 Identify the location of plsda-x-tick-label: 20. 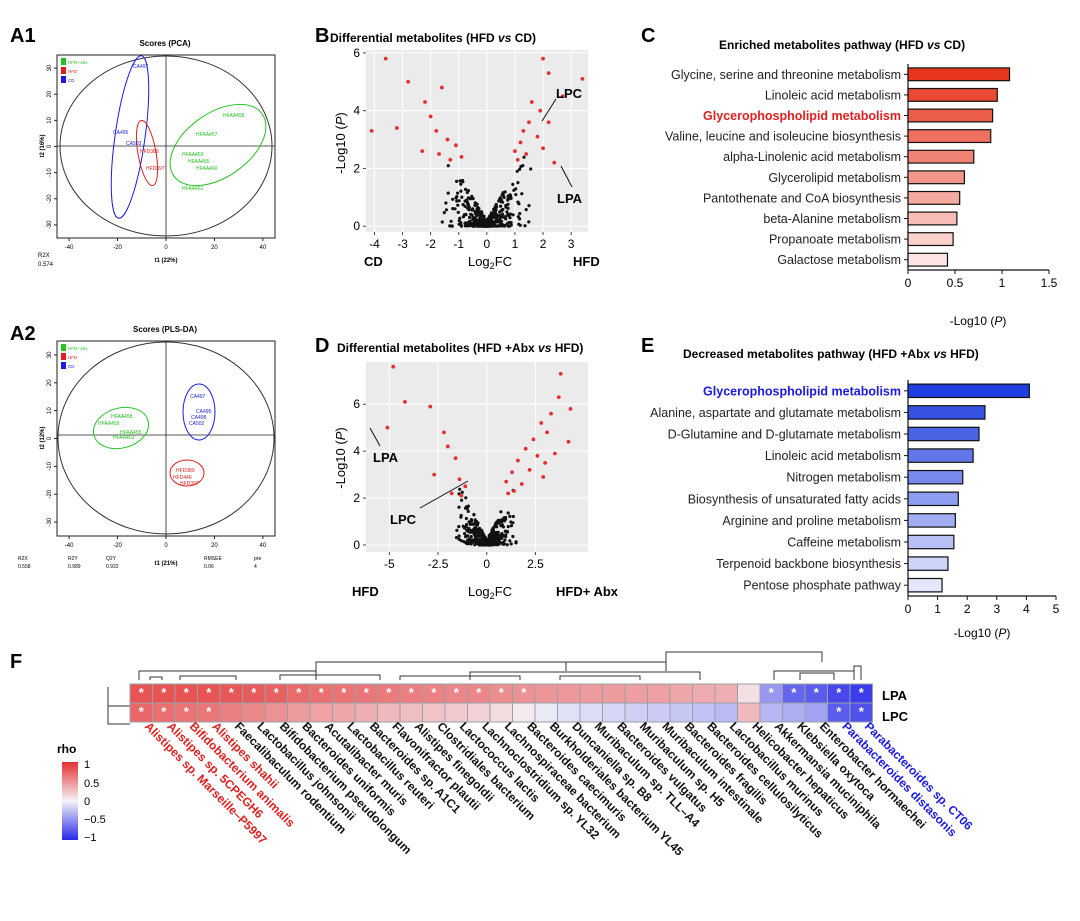
(214, 546).